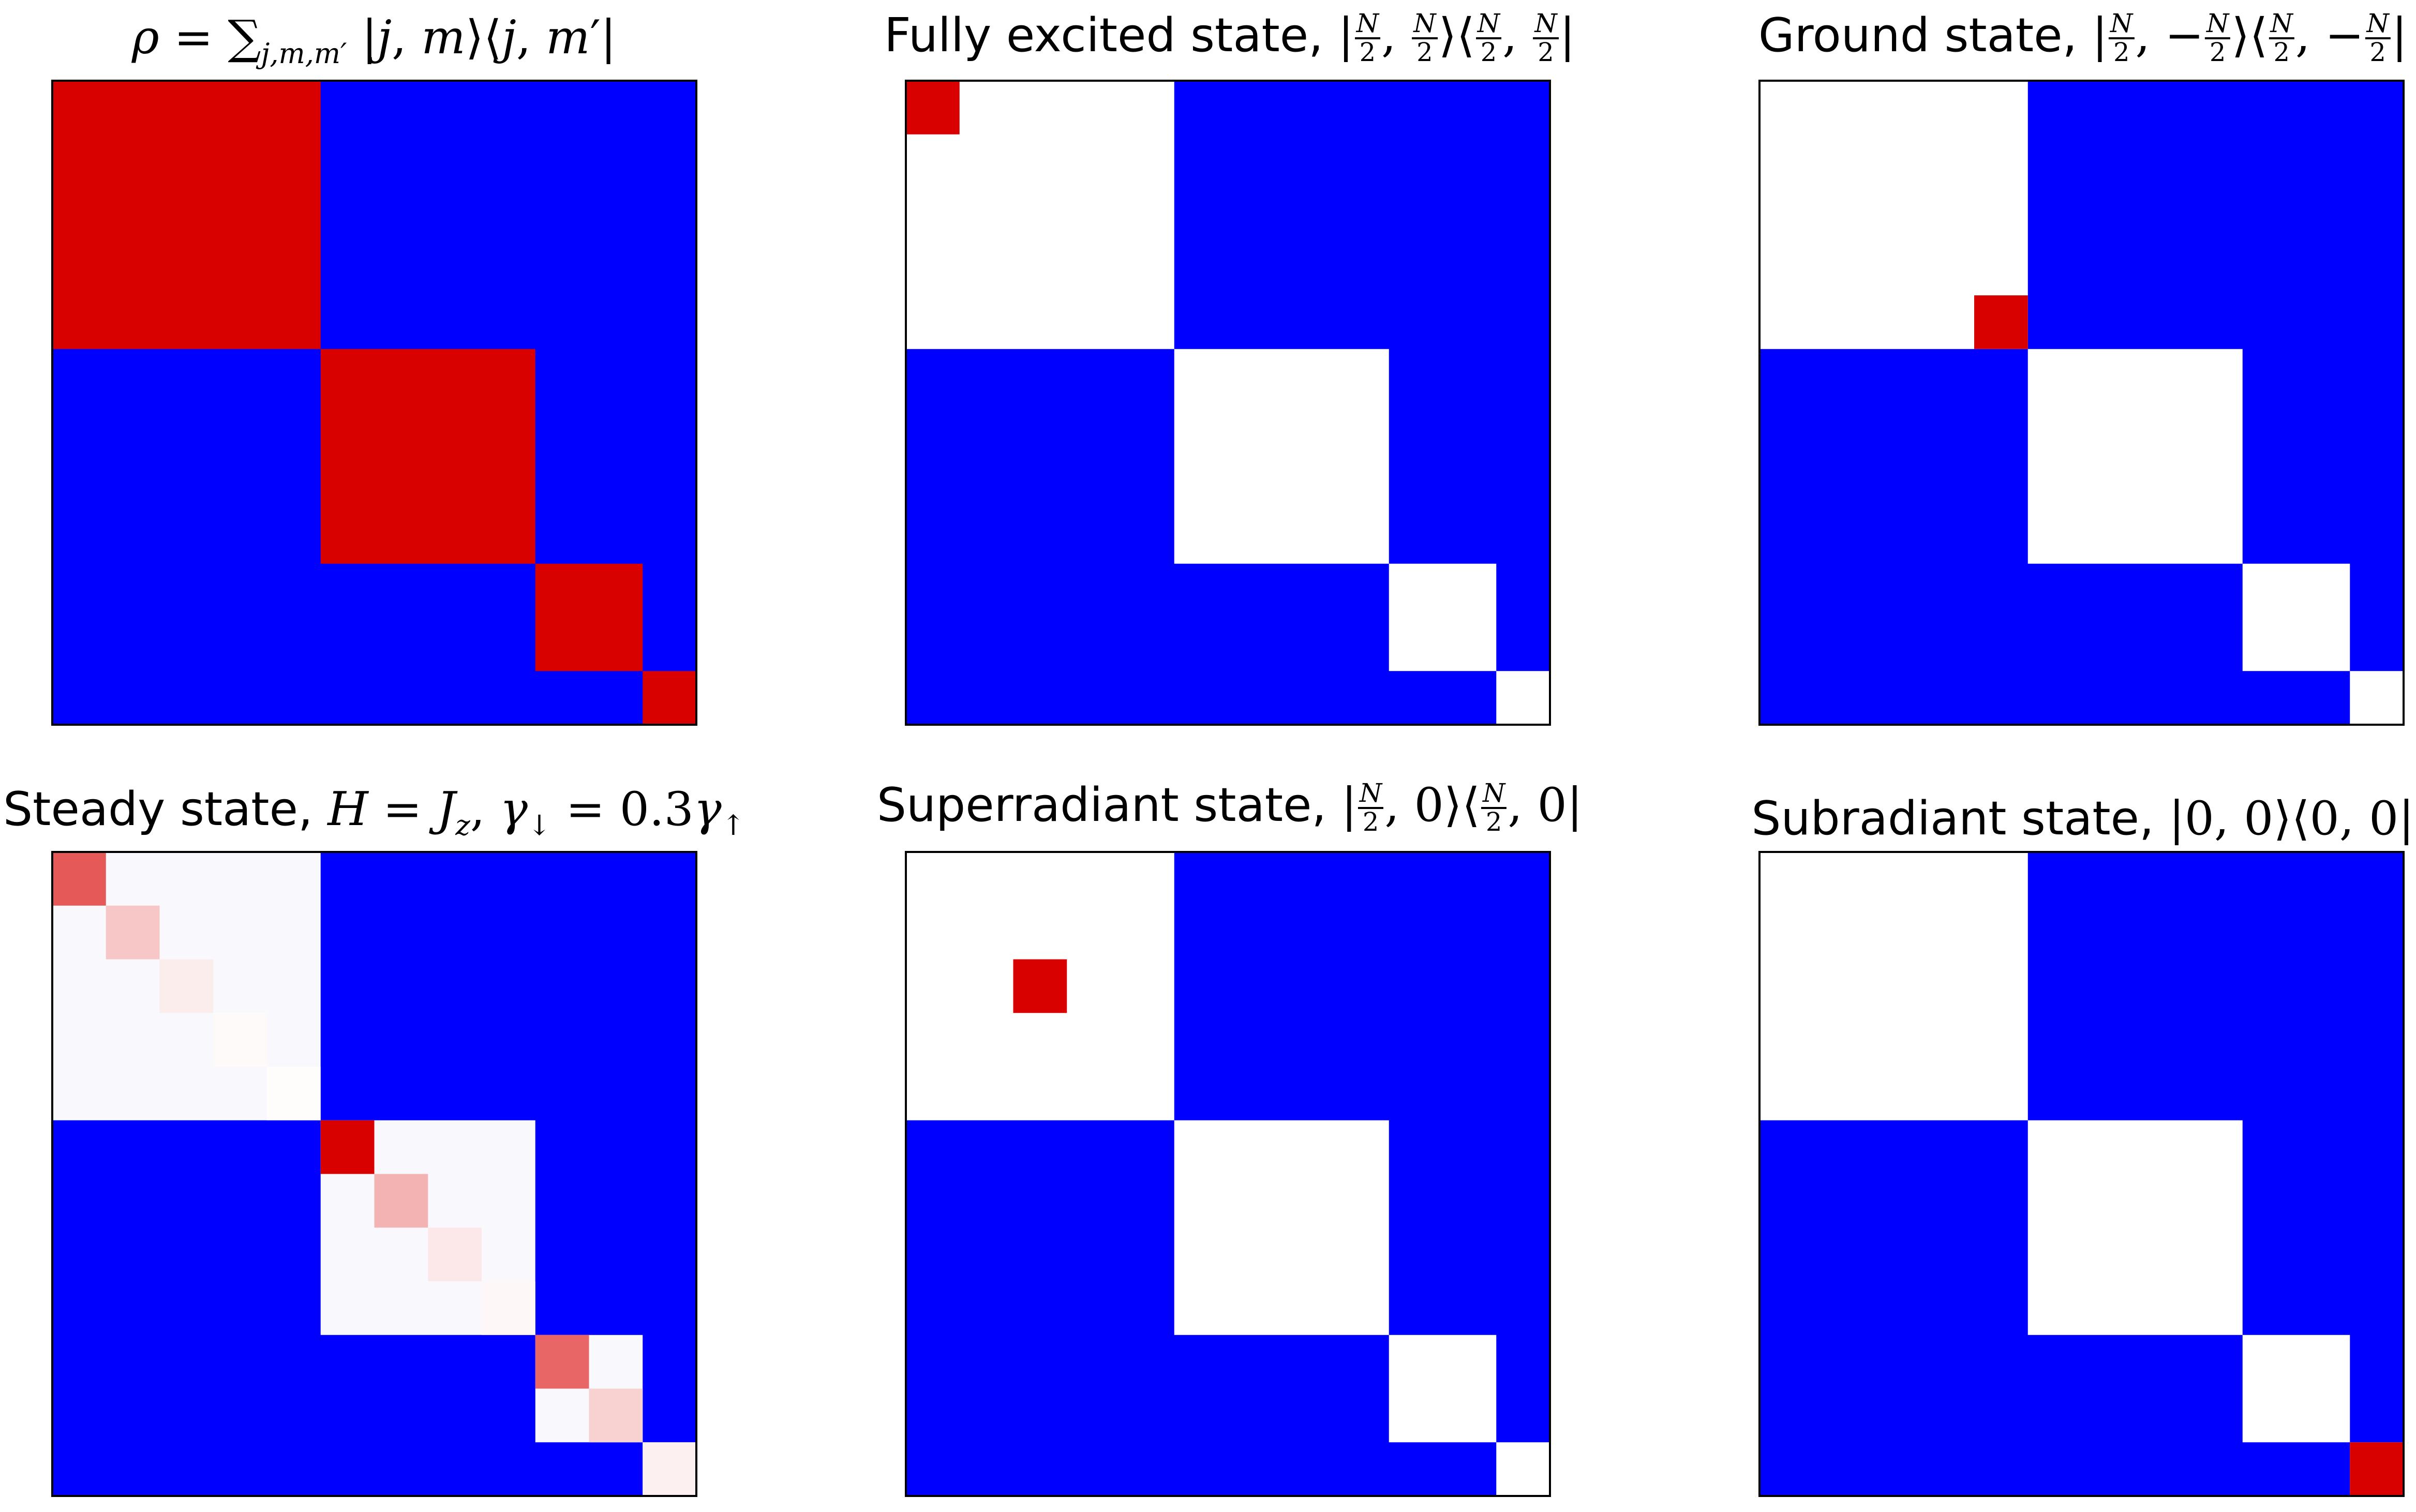 The image size is (2416, 1512). Describe the element at coordinates (1229, 807) in the screenshot. I see `panel-5-title: Superradiant state, | N 2, 0⟩⟨ N 2, 0|` at that location.